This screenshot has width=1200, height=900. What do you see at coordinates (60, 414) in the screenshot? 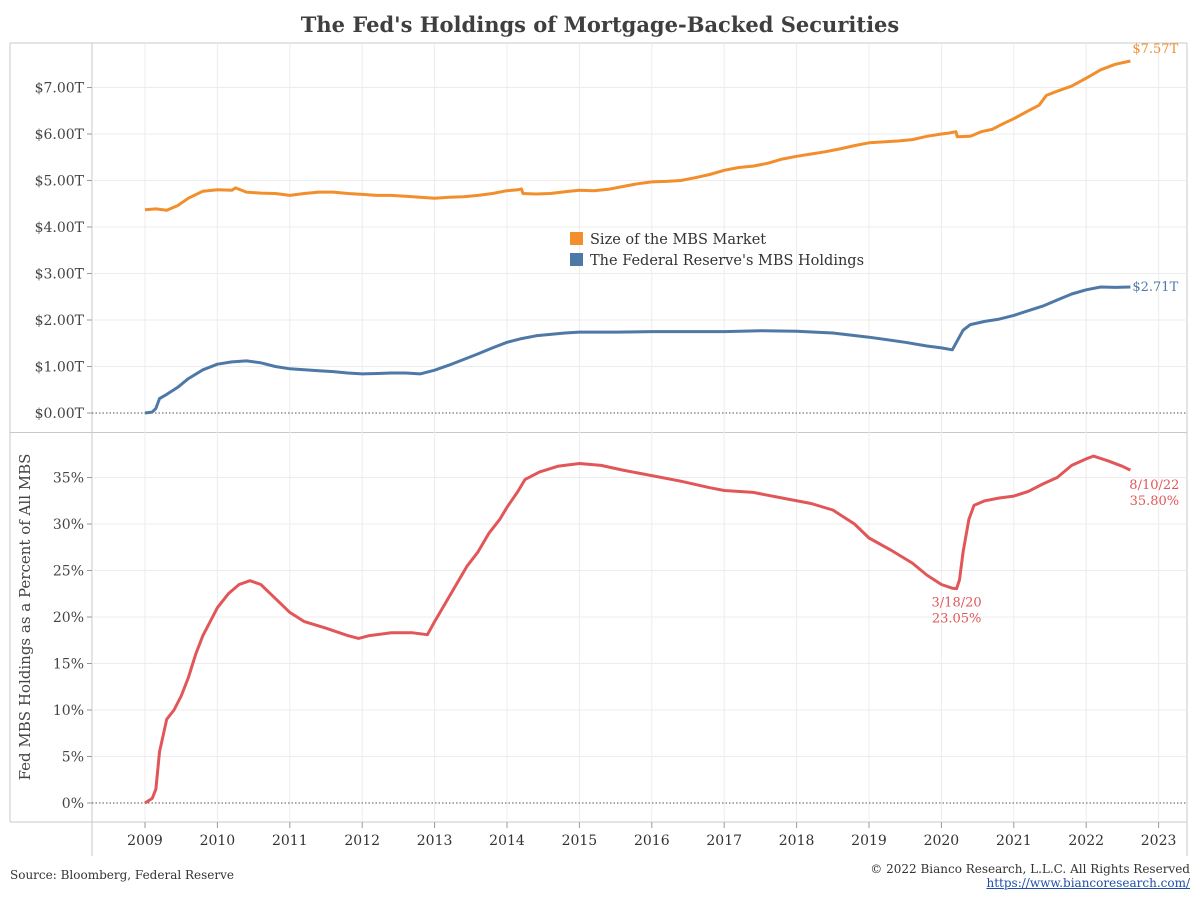
I see `y-tick-label: $0.00T` at bounding box center [60, 414].